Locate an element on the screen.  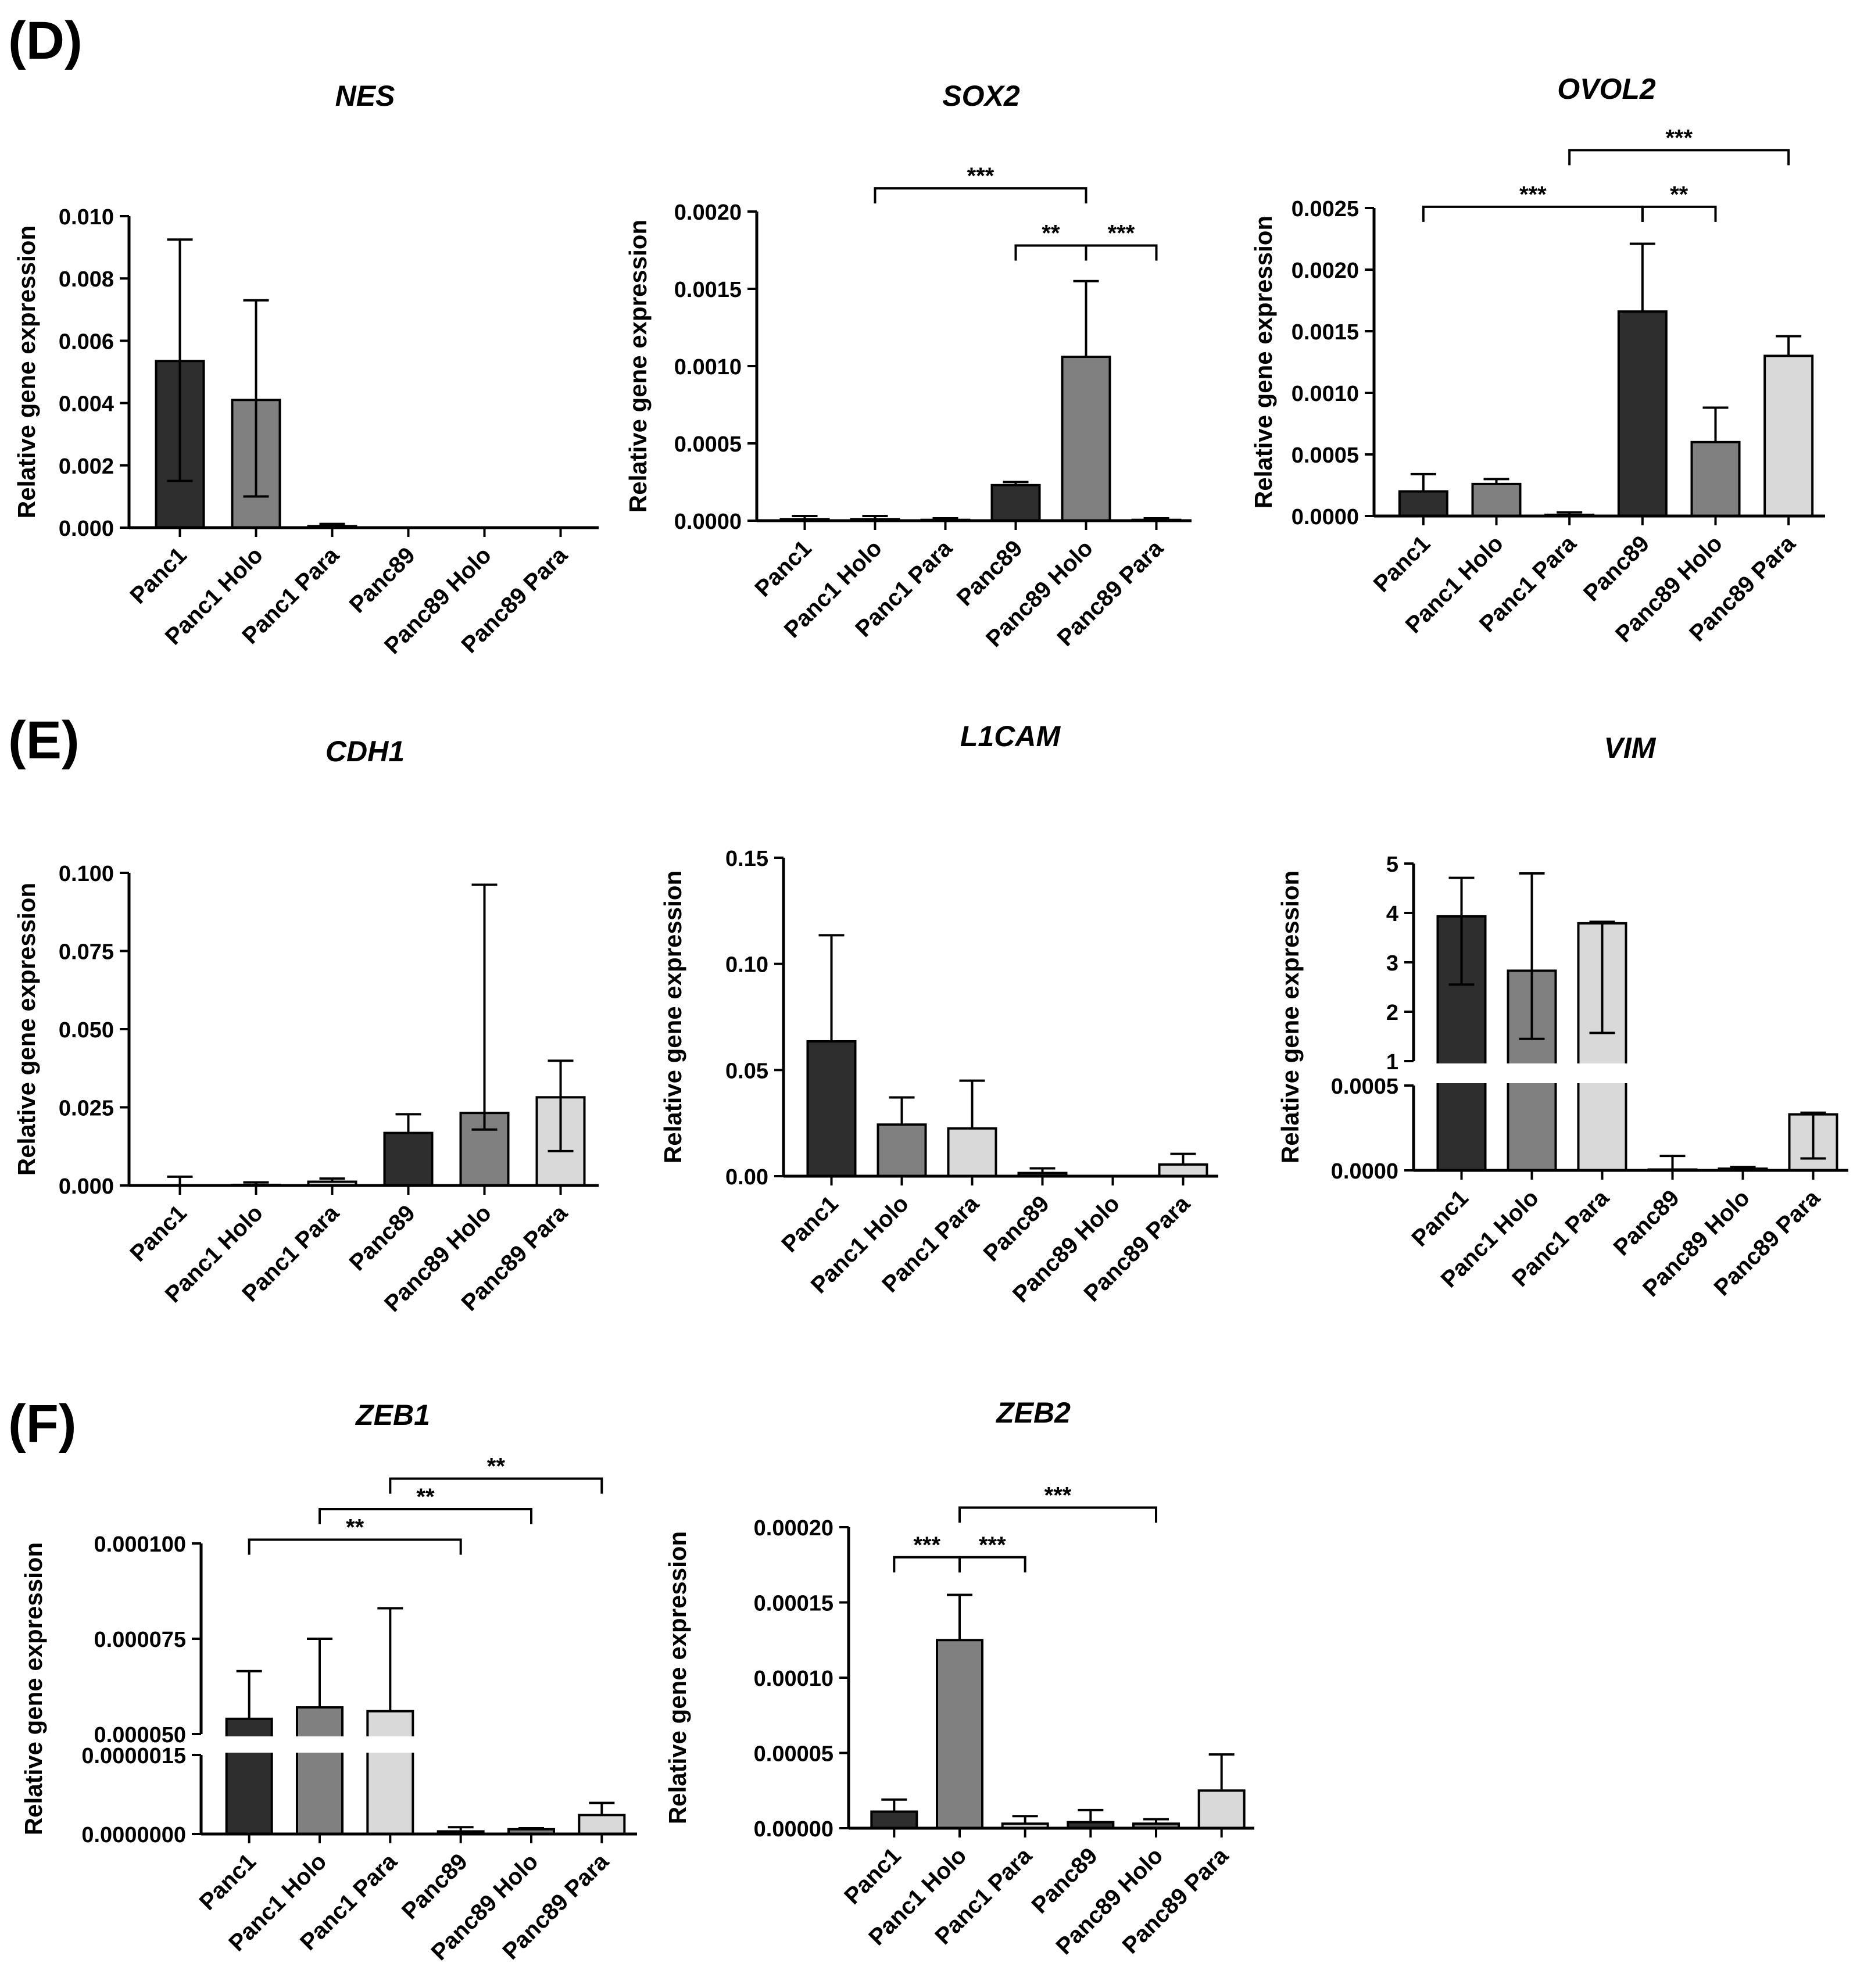
y-tick-label: 1 is located at coordinates (1392, 1062).